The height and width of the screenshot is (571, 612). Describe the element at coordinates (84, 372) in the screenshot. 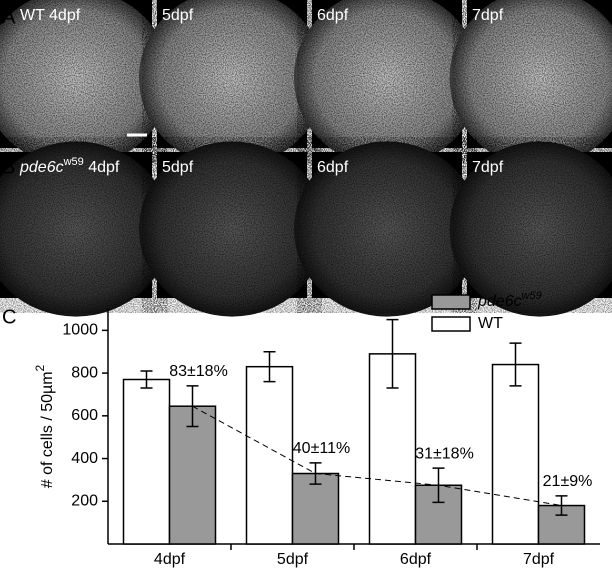

I see `y-tick-label: 800` at that location.